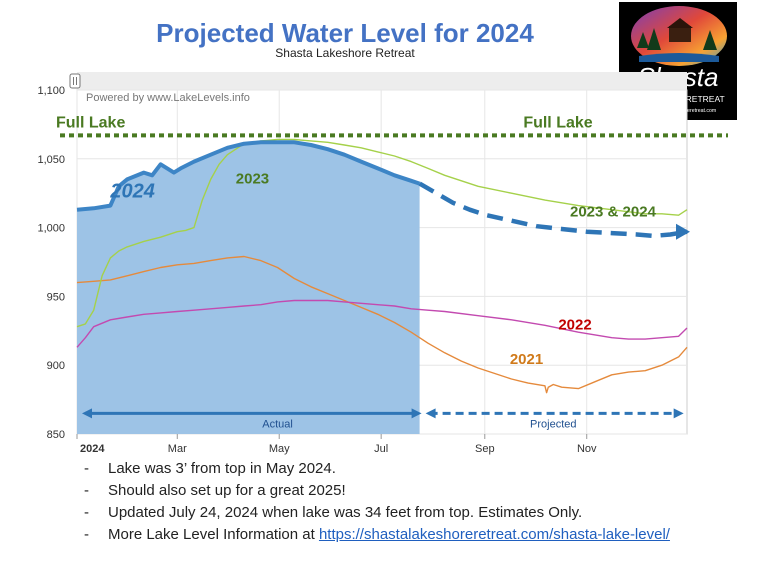 Image resolution: width=768 pixels, height=566 pixels. I want to click on label-2023-2024: 2023 & 2024, so click(613, 212).